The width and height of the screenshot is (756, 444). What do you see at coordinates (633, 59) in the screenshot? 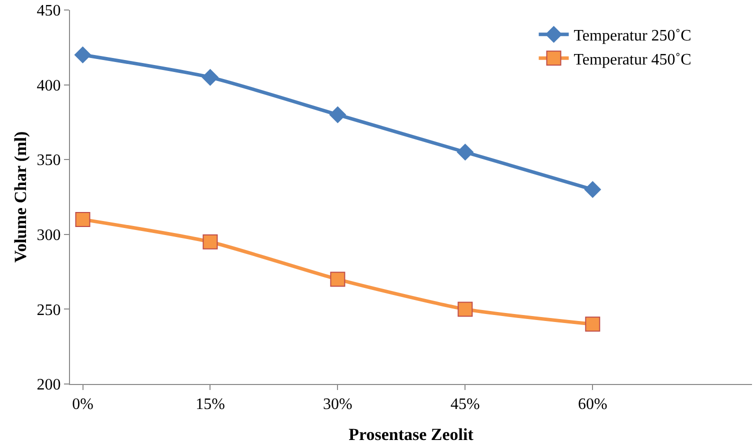
I see `legend-label: Temperatur 450˚C` at bounding box center [633, 59].